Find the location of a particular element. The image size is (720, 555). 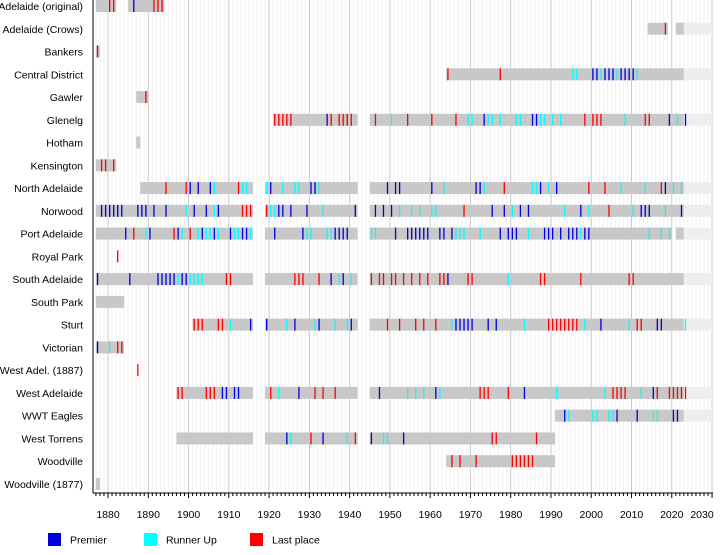

x-tick-label: 1960 is located at coordinates (430, 515).